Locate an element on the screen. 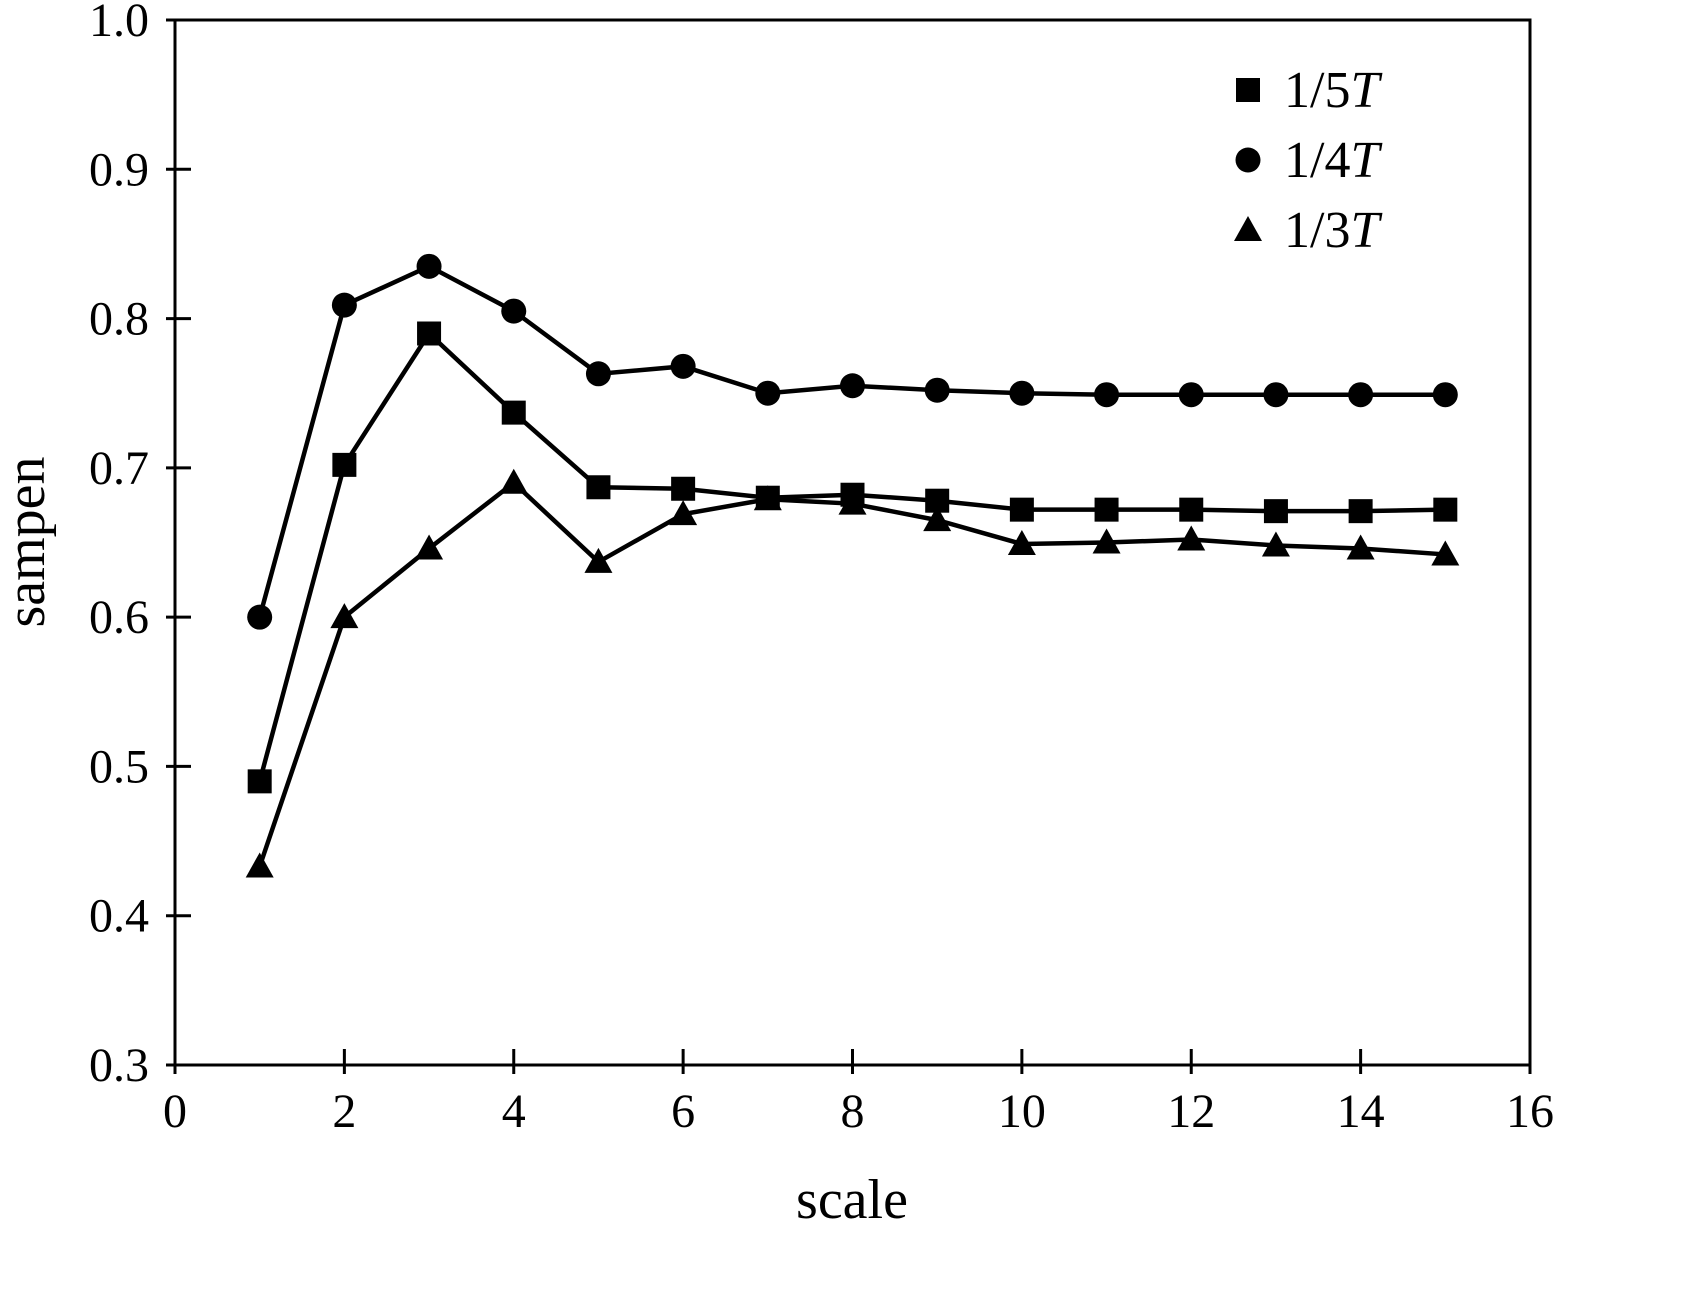 This screenshot has height=1309, width=1682. y-tick-label: 0.3 is located at coordinates (119, 1065).